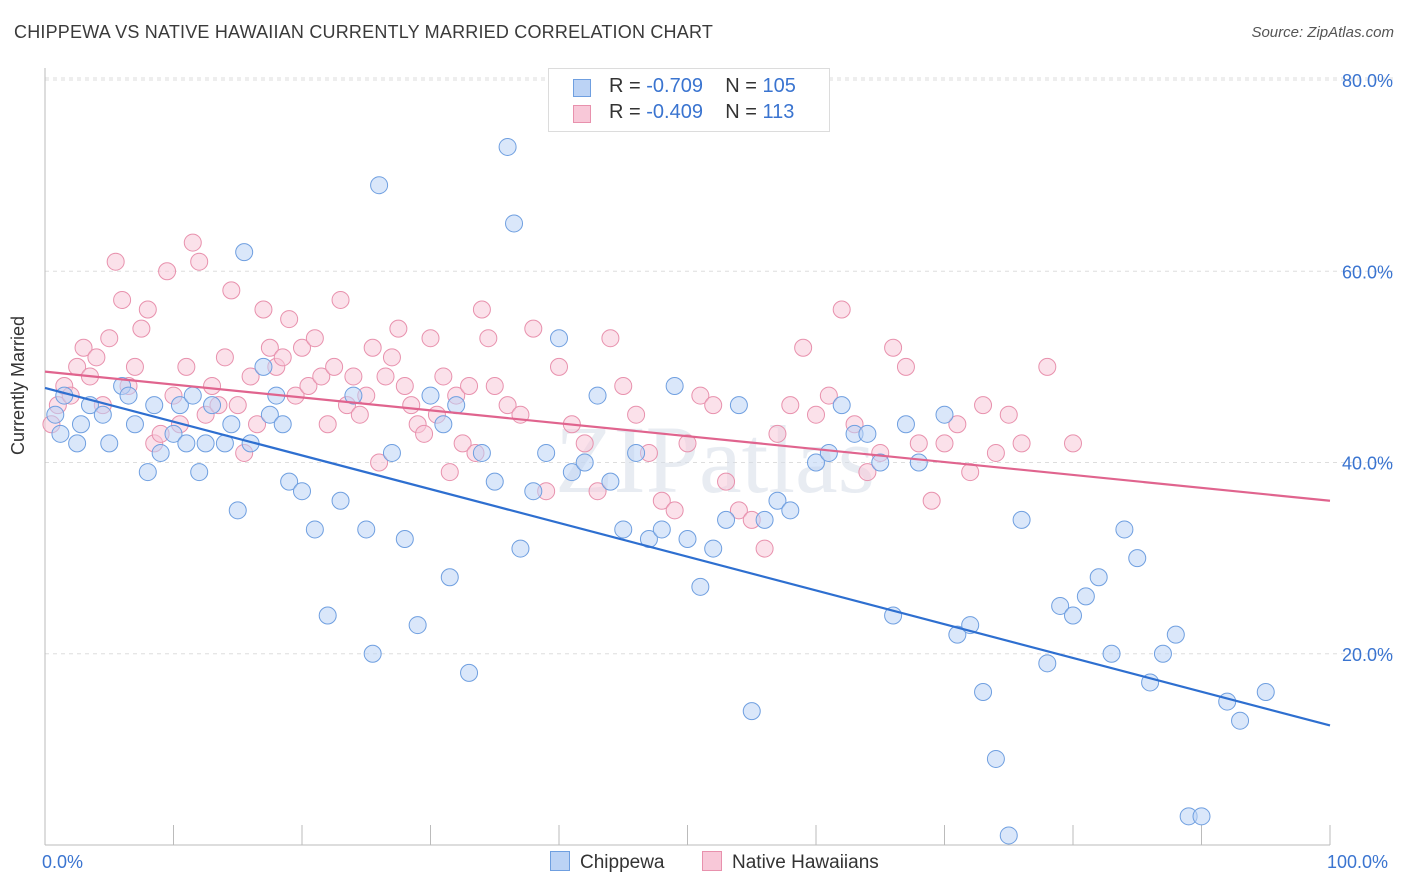  I want to click on y-tick-label: 60.0%, so click(1367, 272).